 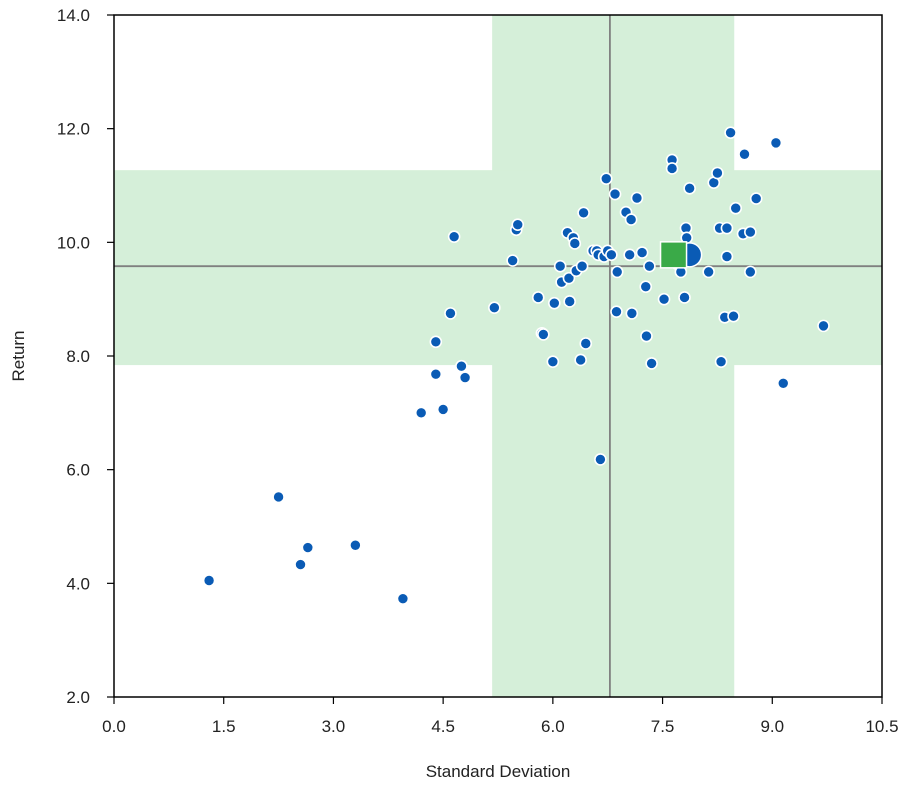 What do you see at coordinates (553, 726) in the screenshot?
I see `x-tick-label: 6.0` at bounding box center [553, 726].